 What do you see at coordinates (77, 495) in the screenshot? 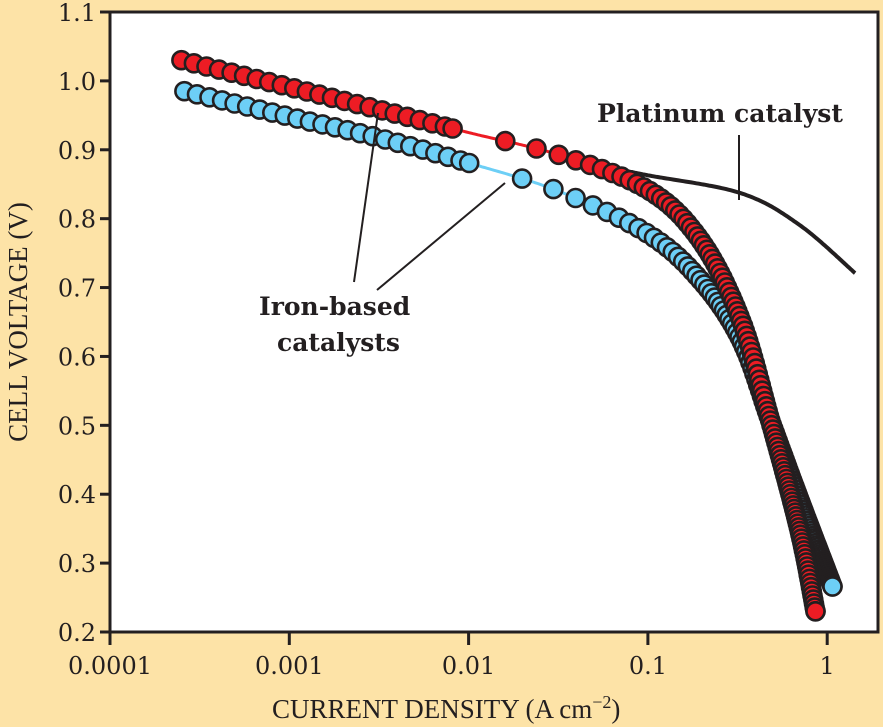
I see `y-tick-label: 0.4` at bounding box center [77, 495].